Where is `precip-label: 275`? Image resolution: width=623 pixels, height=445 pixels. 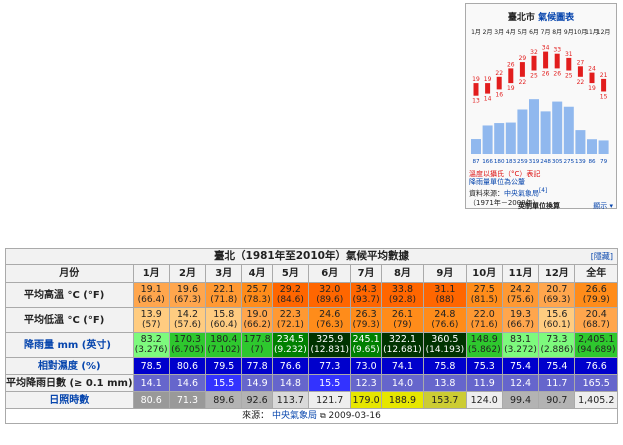
precip-label: 275 is located at coordinates (568, 162).